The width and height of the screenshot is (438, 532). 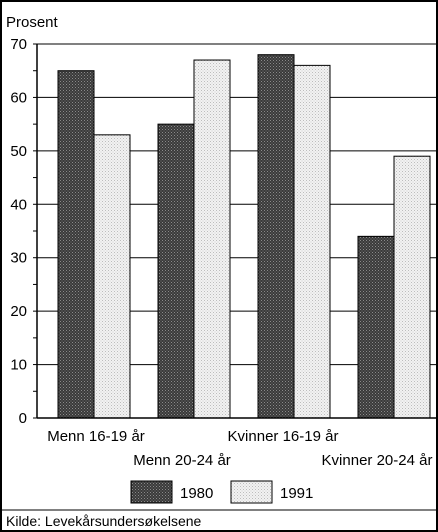 I want to click on legend: 1980 1991, so click(x=221, y=492).